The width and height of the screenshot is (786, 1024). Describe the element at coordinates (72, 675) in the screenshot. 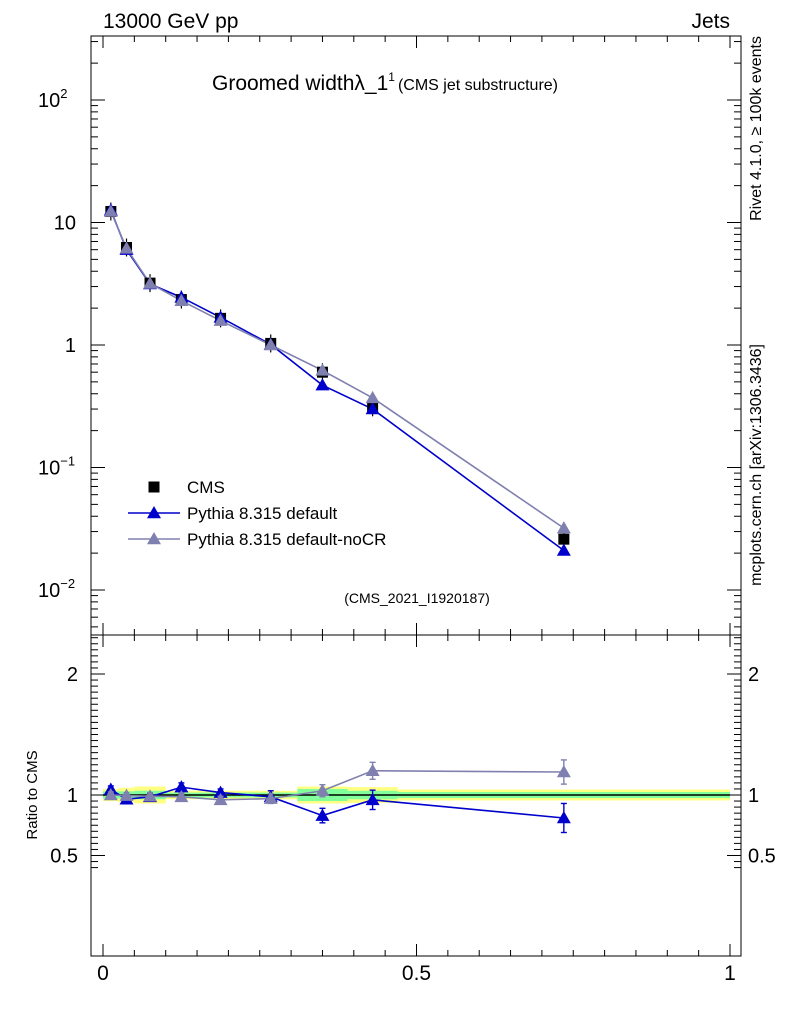

I see `y-tick-label: 2` at that location.